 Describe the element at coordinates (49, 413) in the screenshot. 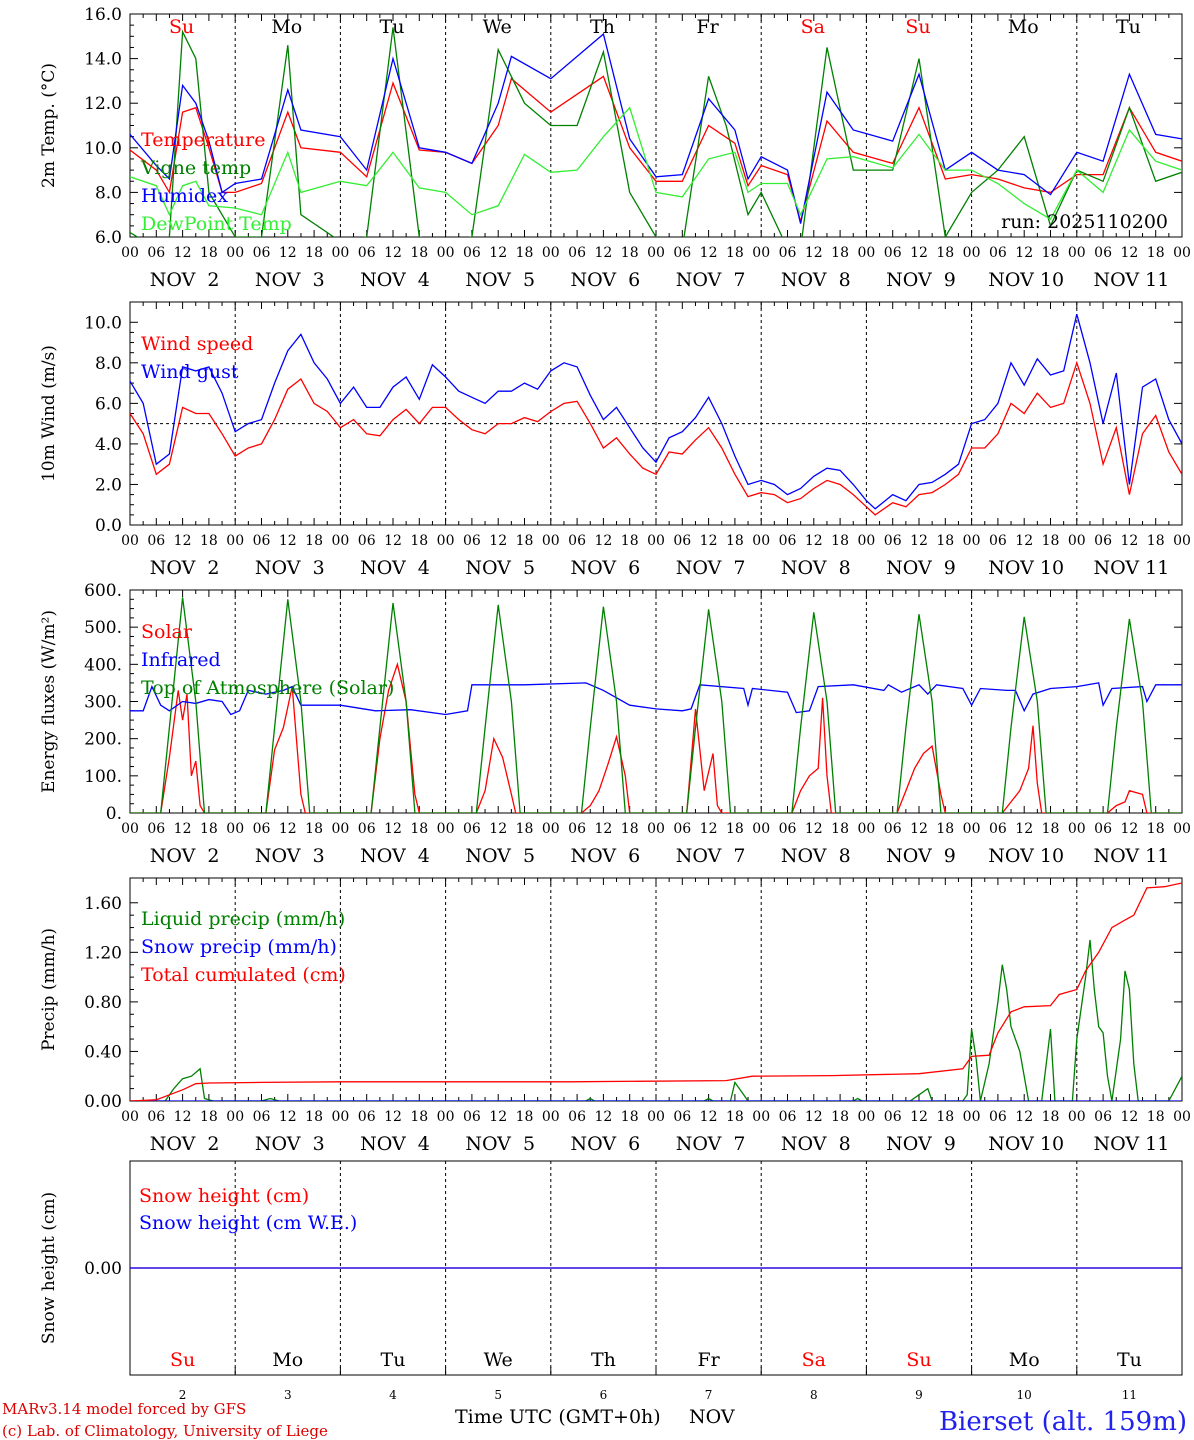

I see `y-axis-label: 10m Wind (m/s)` at that location.